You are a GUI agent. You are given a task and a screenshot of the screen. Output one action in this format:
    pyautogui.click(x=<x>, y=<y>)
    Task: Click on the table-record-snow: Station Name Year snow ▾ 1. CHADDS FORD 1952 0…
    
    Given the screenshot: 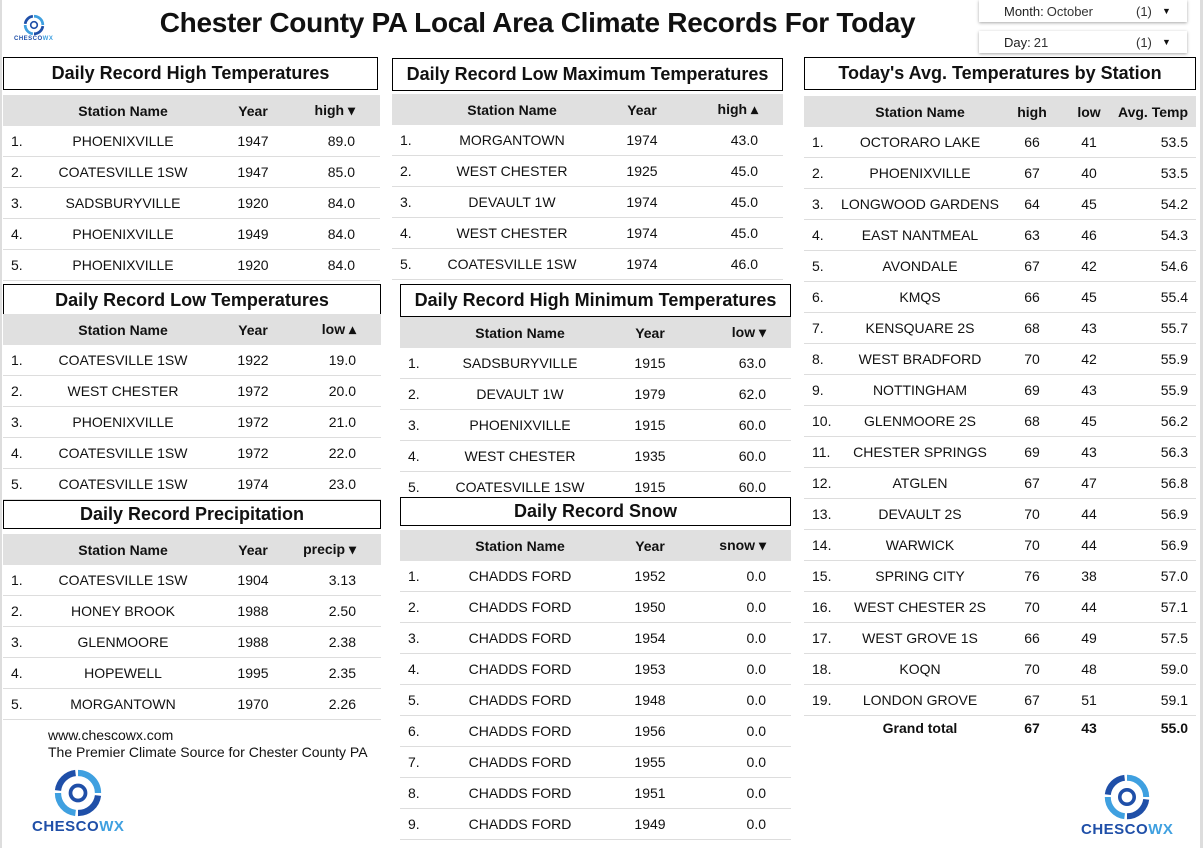 What is the action you would take?
    pyautogui.click(x=595, y=689)
    